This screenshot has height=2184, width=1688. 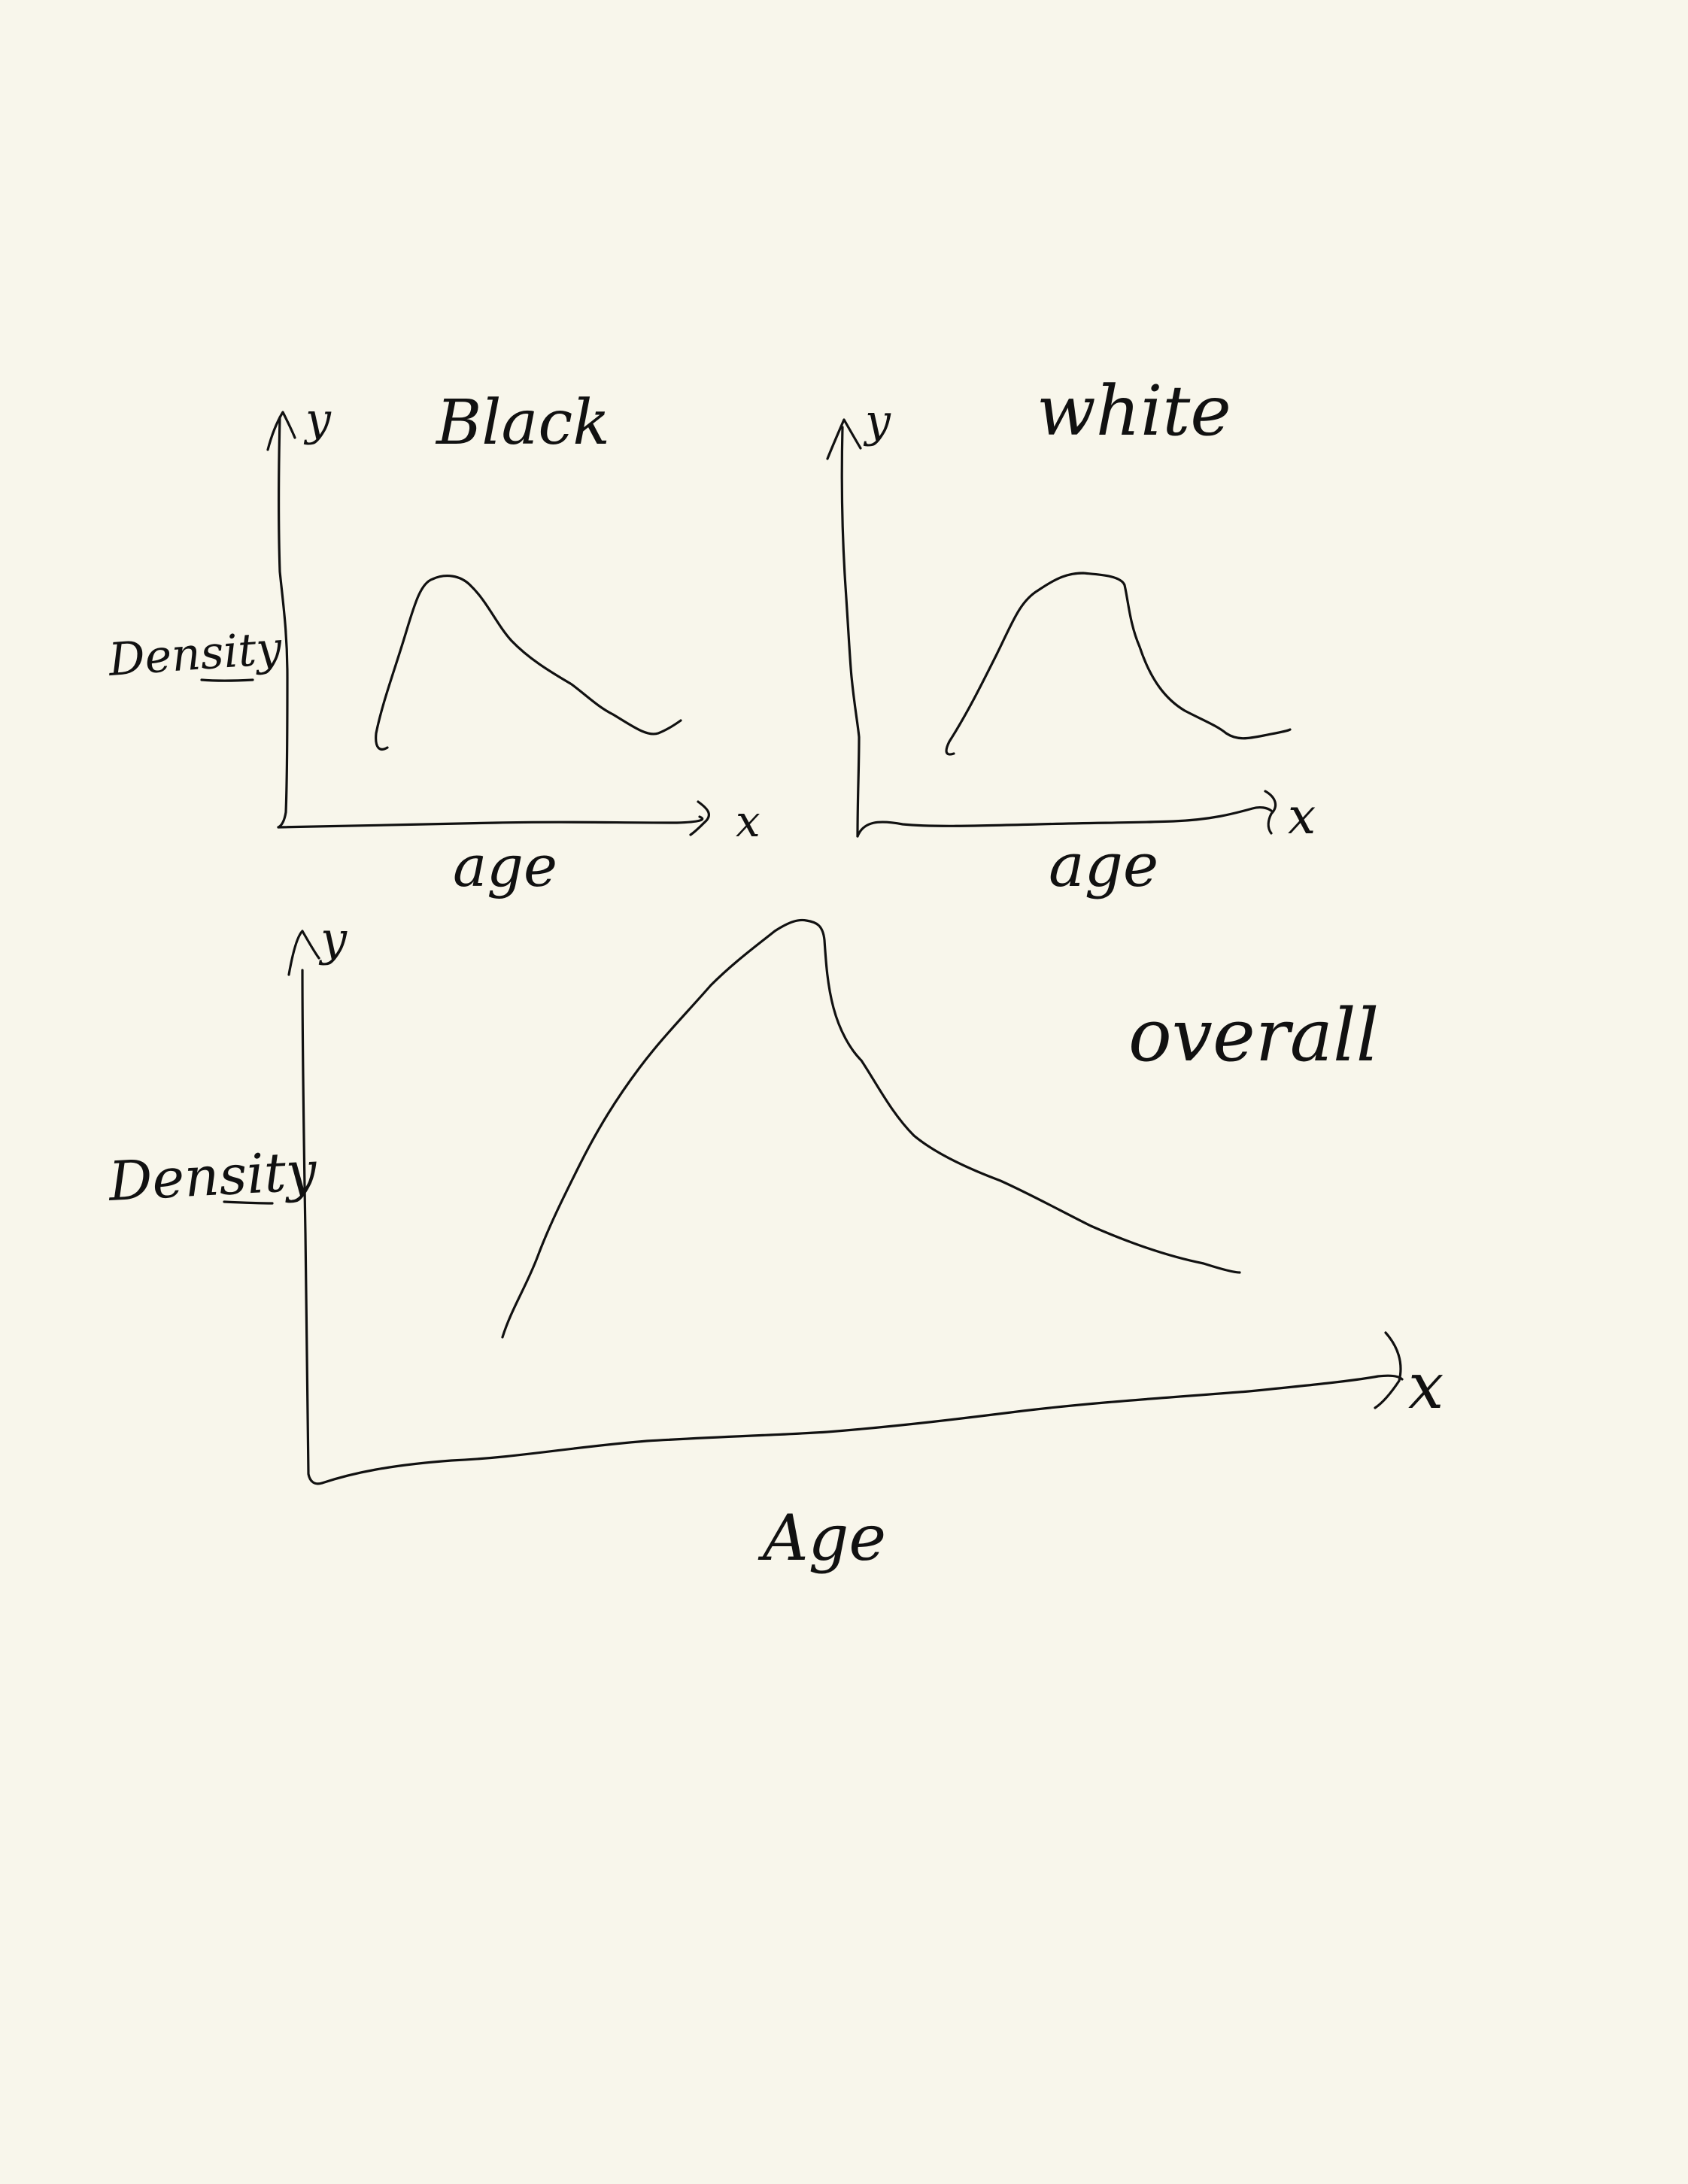 I want to click on white-y-symbol: y, so click(x=877, y=421).